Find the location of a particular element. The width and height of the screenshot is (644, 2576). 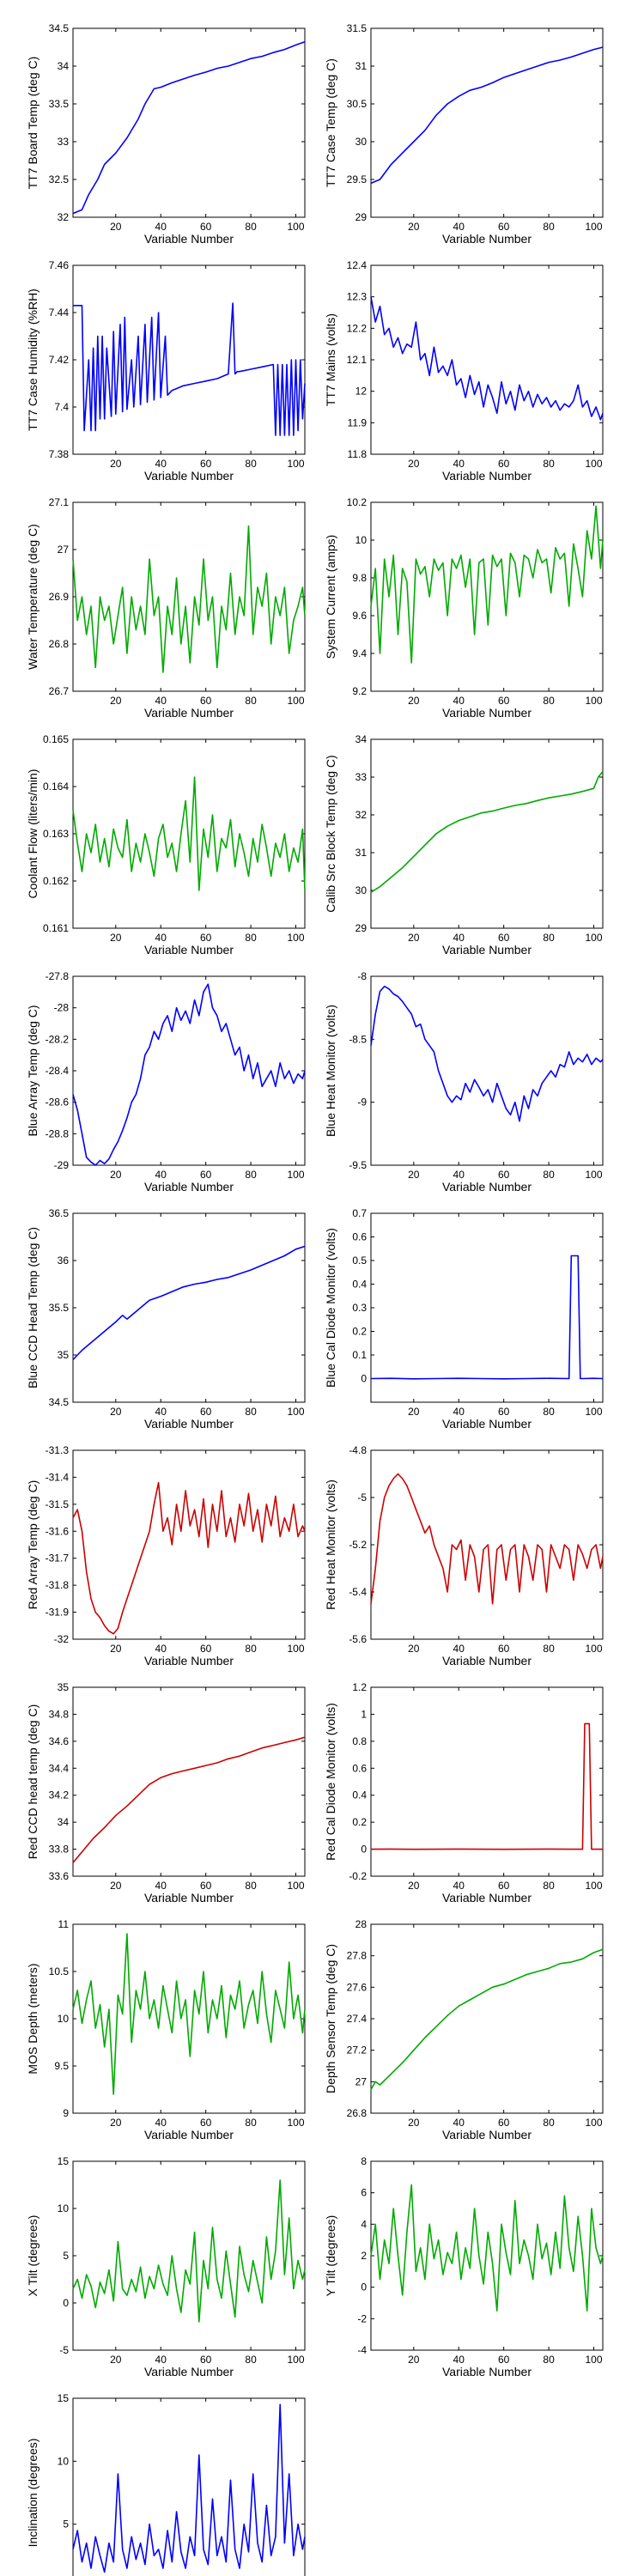

y-tick-label: 0.7 is located at coordinates (359, 1213).